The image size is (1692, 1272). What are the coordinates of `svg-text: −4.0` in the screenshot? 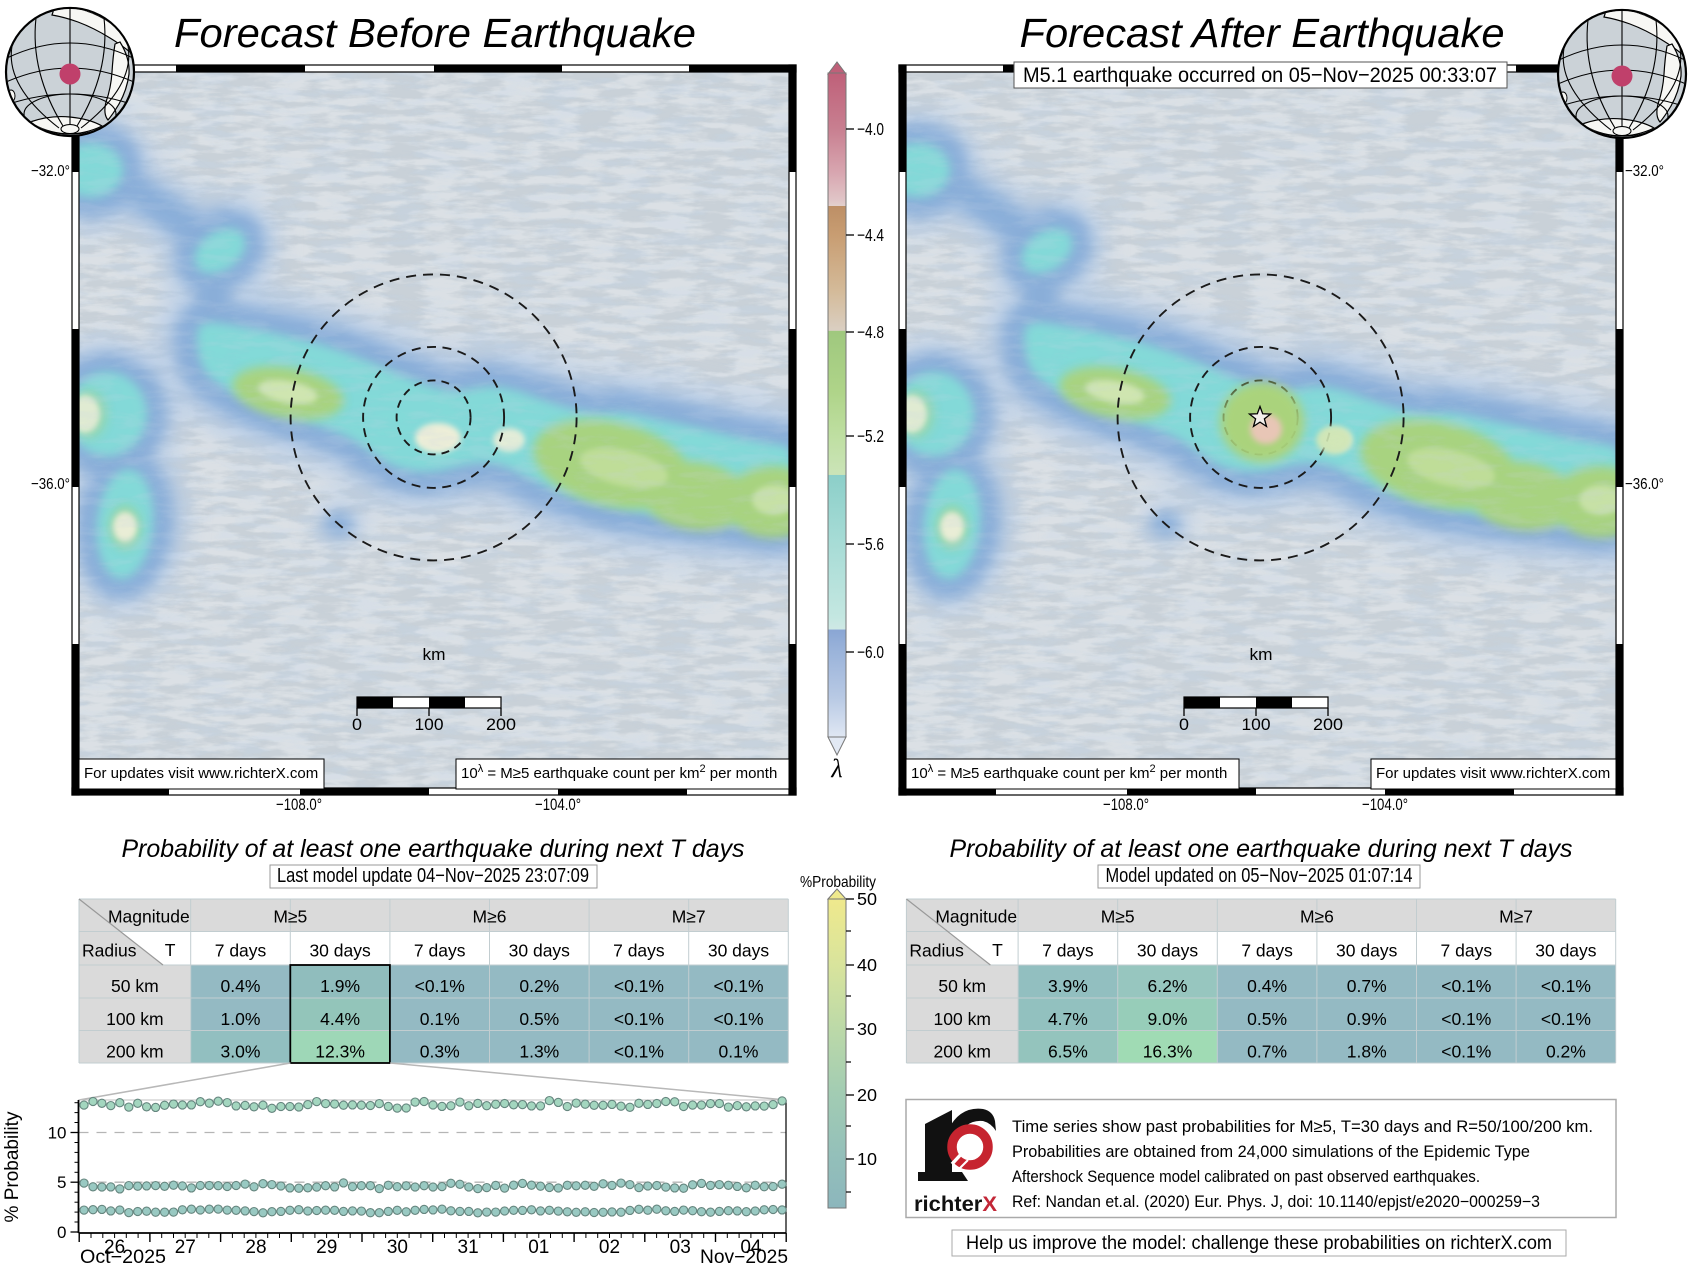 It's located at (870, 129).